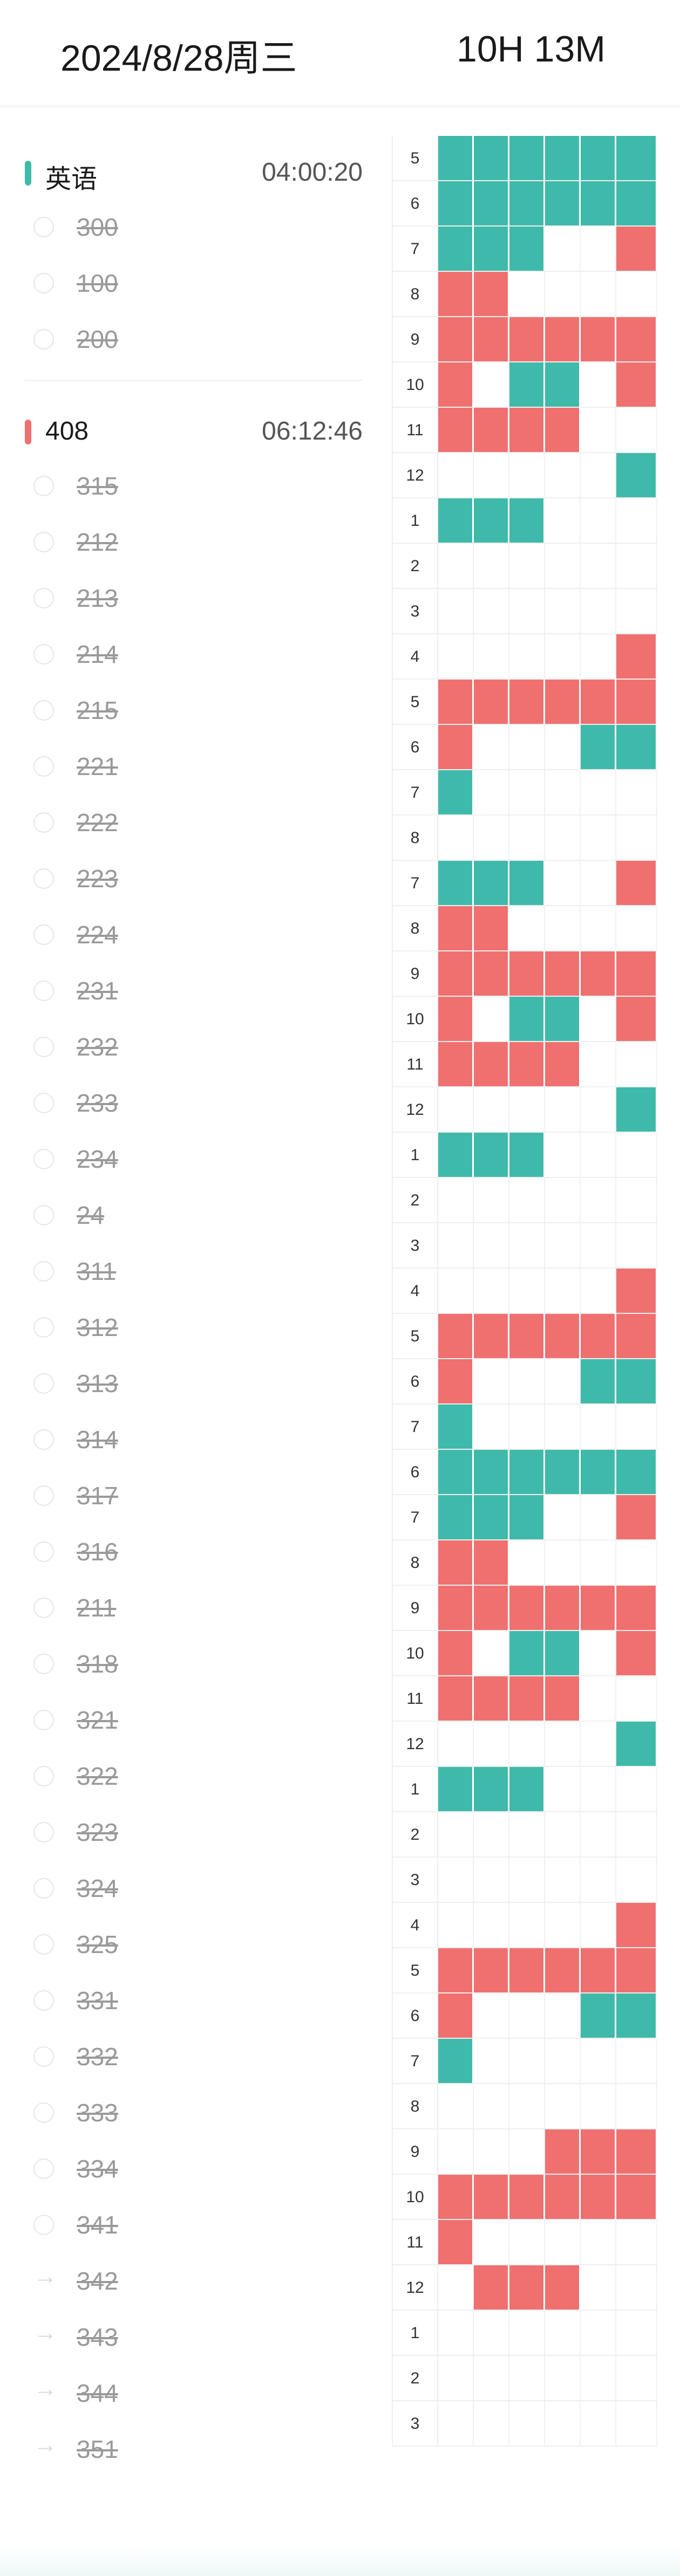  I want to click on subject-header: 英语 04:00:20, so click(194, 174).